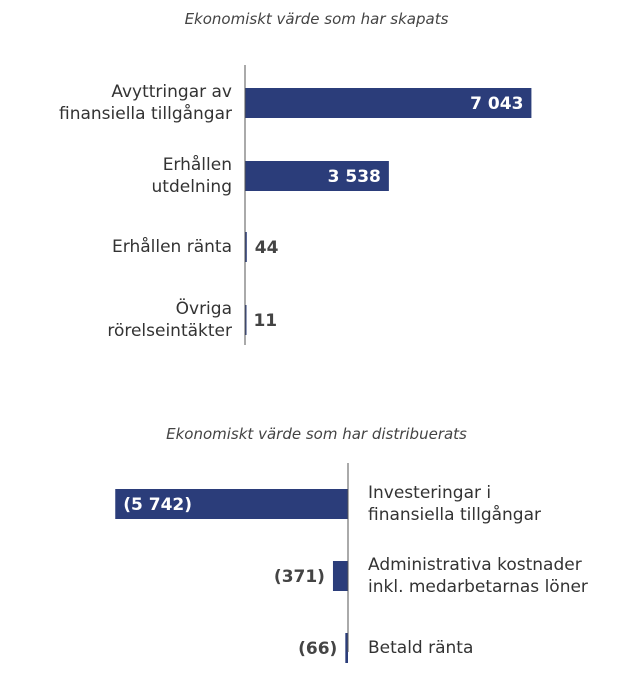 The height and width of the screenshot is (675, 633). I want to click on category-label: Övriga rörelseintäkter, so click(169, 320).